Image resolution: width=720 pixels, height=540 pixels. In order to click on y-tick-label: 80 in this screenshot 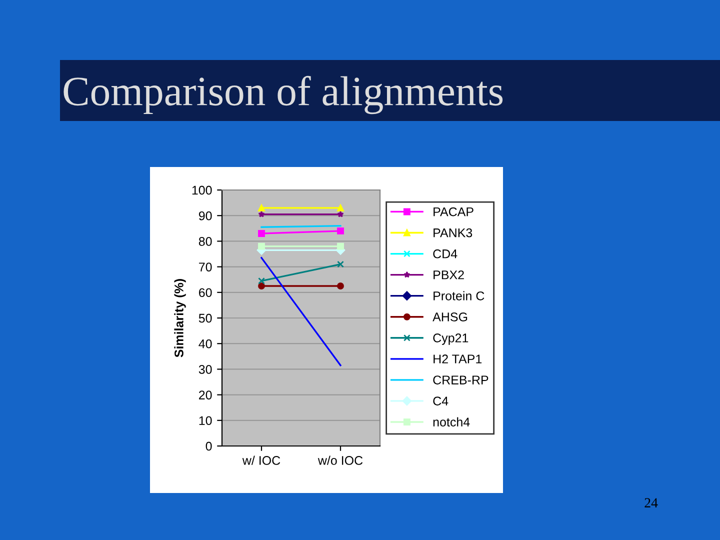, I will do `click(205, 241)`.